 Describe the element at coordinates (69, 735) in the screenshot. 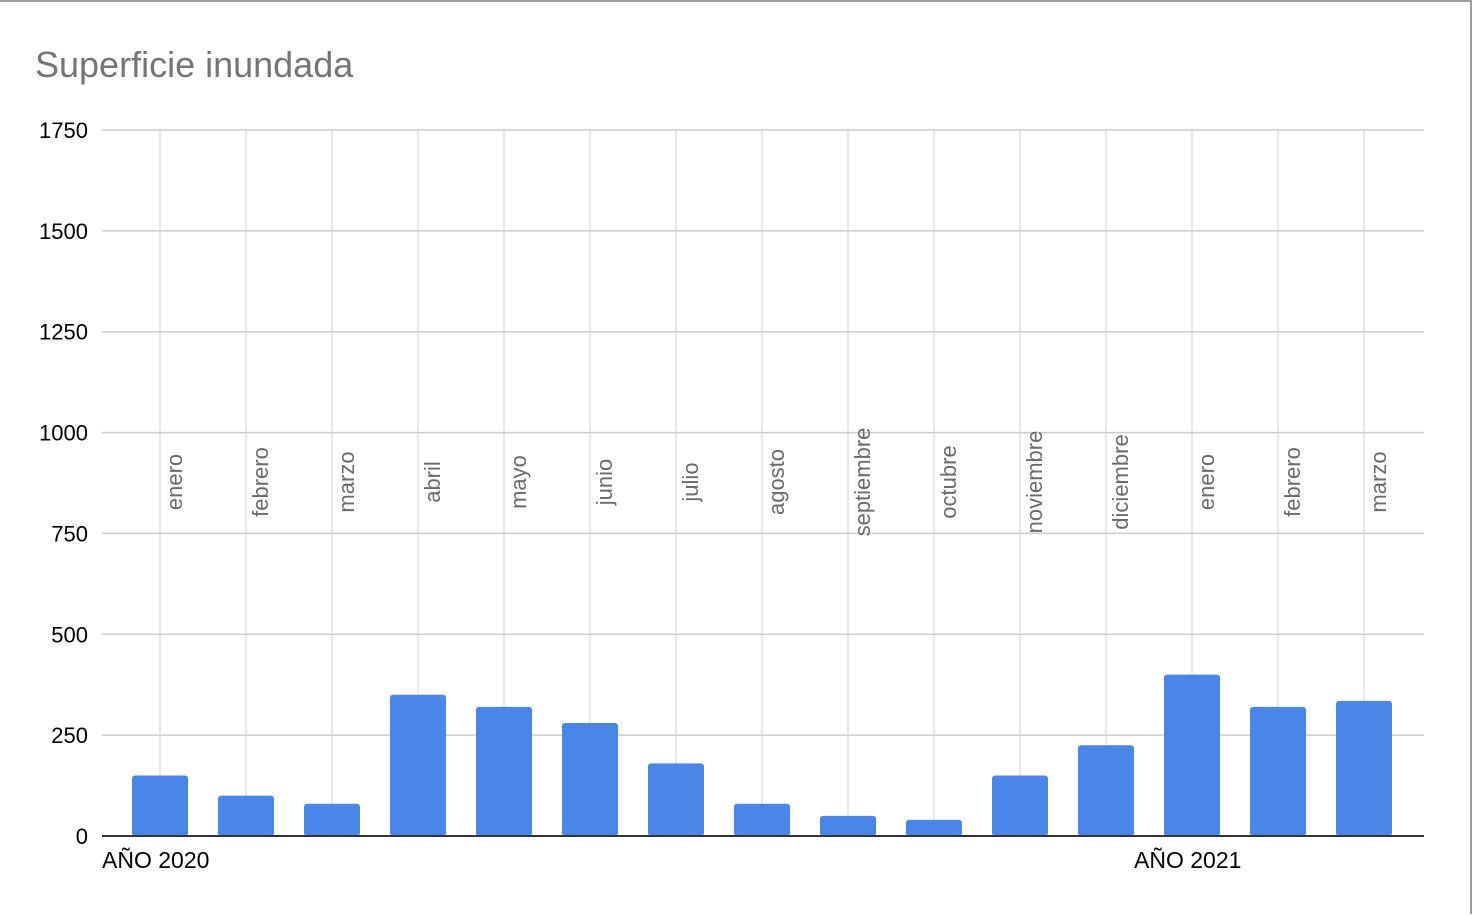

I see `y-tick-label: 250` at that location.